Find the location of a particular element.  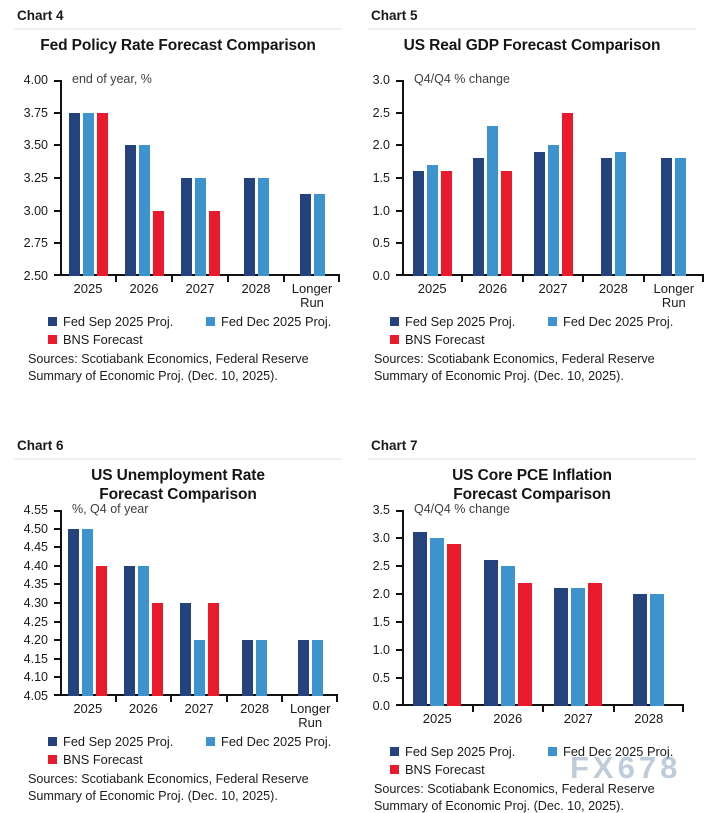

y-tick-label: 0.0 is located at coordinates (381, 706).